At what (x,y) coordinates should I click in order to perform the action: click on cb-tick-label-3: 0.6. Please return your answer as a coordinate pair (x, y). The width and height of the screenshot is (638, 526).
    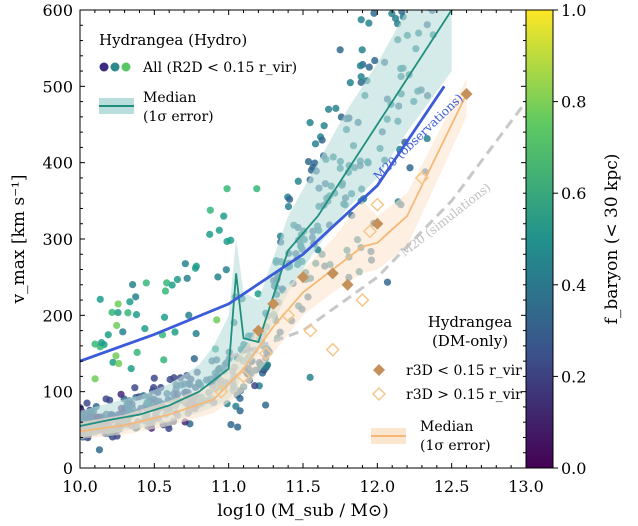
    Looking at the image, I should click on (573, 193).